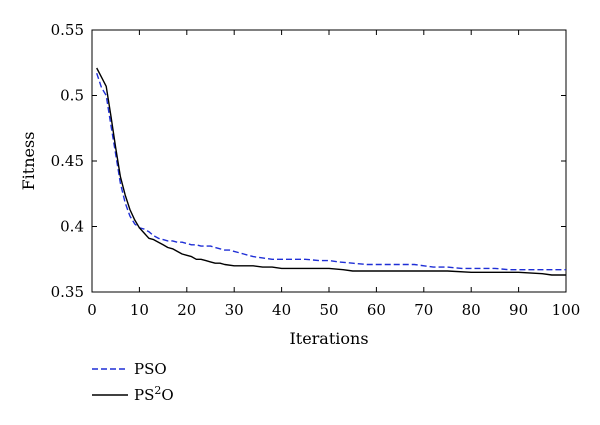 Image resolution: width=600 pixels, height=425 pixels. What do you see at coordinates (376, 310) in the screenshot?
I see `x-tick-label: 60` at bounding box center [376, 310].